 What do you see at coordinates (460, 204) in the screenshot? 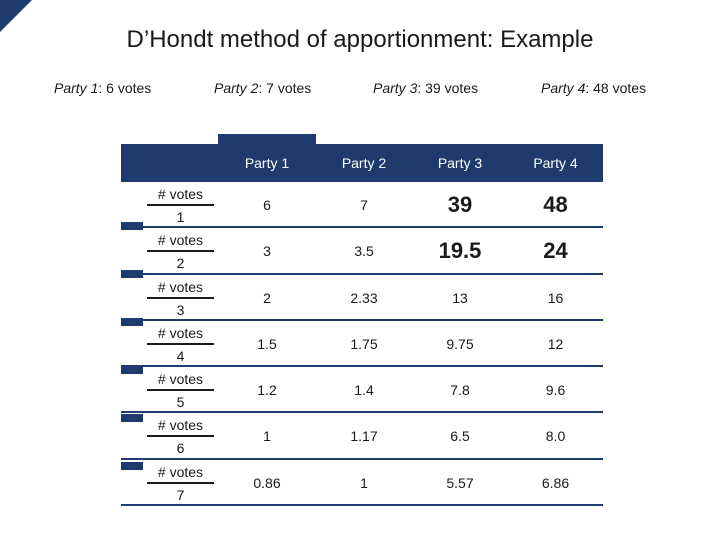
I see `table-cell-party-3: 39` at bounding box center [460, 204].